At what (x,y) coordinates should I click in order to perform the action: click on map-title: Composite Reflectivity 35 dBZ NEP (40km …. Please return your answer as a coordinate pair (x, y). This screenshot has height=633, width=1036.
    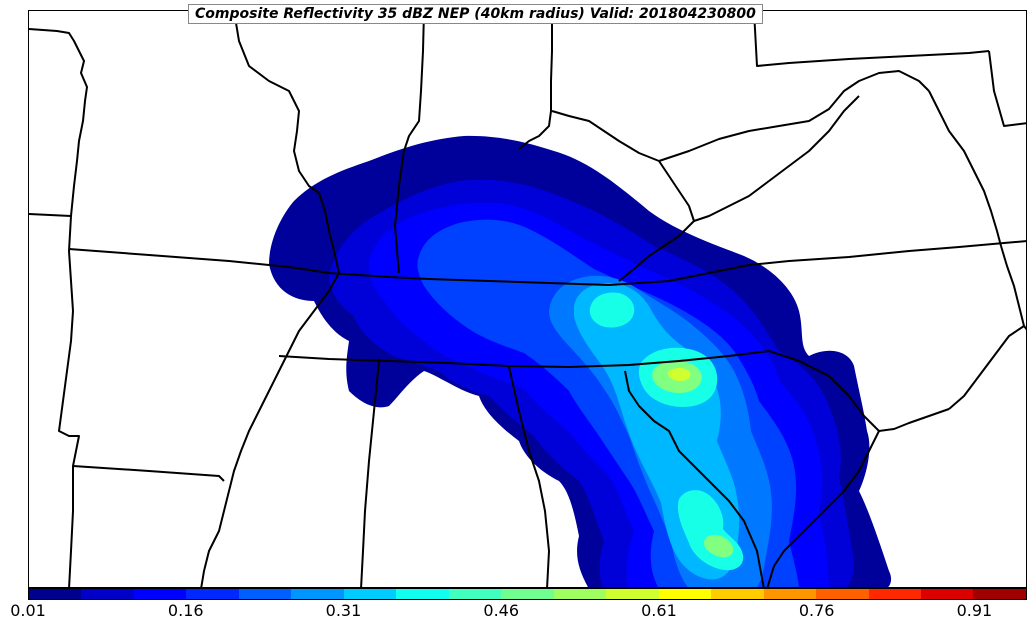
    Looking at the image, I should click on (475, 14).